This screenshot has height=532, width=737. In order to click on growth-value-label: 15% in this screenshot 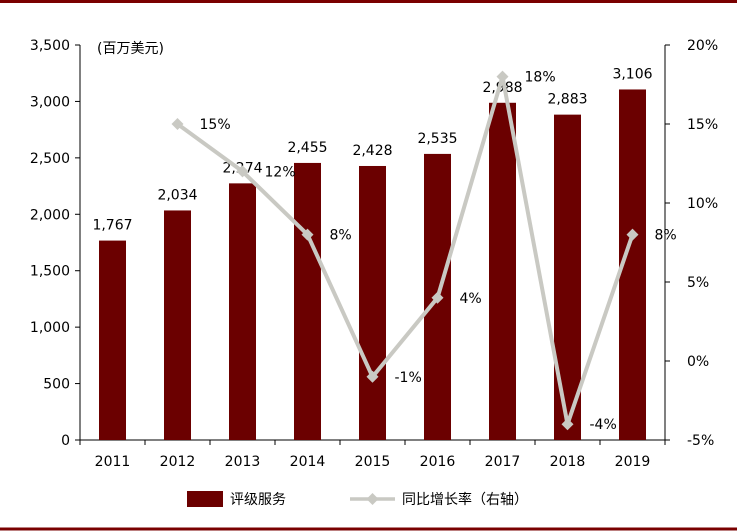, I will do `click(215, 125)`.